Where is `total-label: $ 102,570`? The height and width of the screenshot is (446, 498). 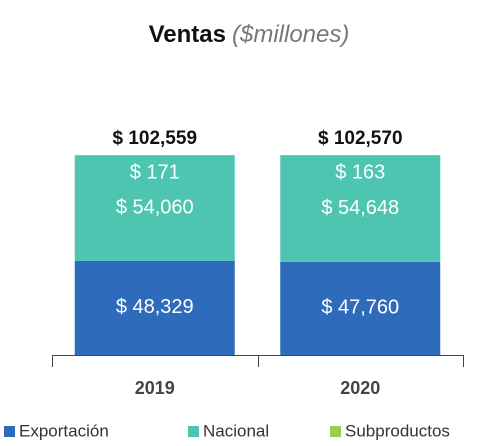 total-label: $ 102,570 is located at coordinates (360, 138).